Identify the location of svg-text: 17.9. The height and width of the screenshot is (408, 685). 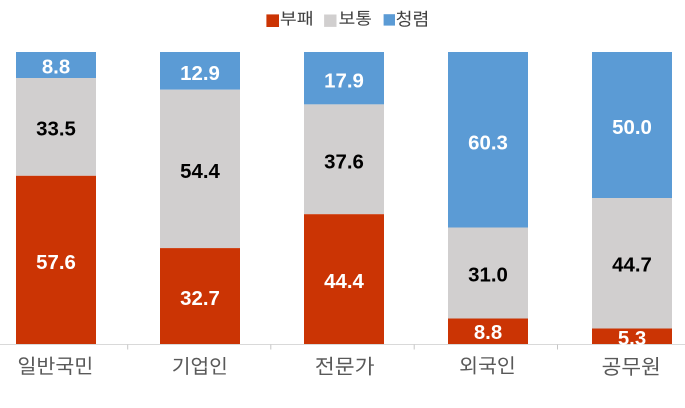
(344, 81).